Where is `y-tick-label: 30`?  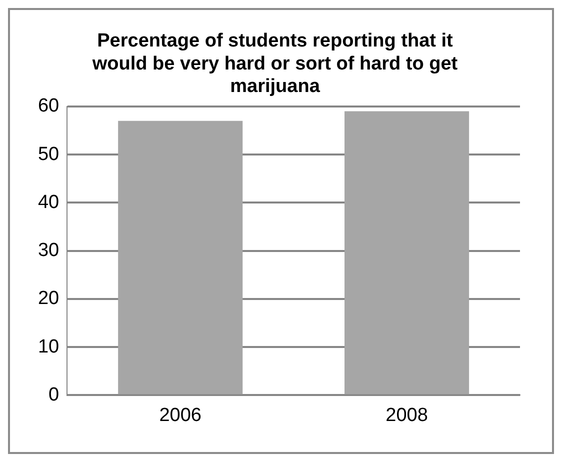
y-tick-label: 30 is located at coordinates (49, 251).